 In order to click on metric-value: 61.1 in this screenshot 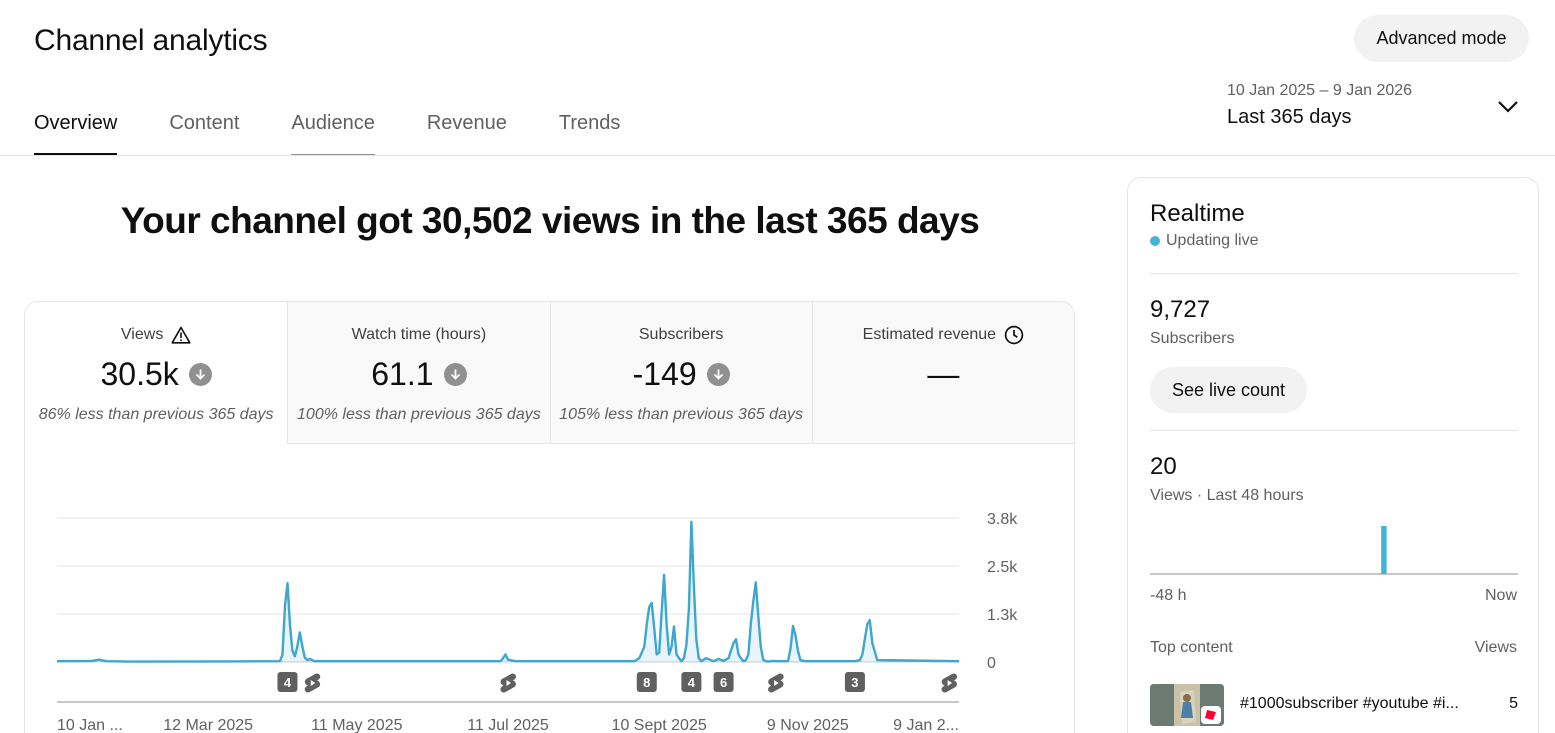, I will do `click(402, 373)`.